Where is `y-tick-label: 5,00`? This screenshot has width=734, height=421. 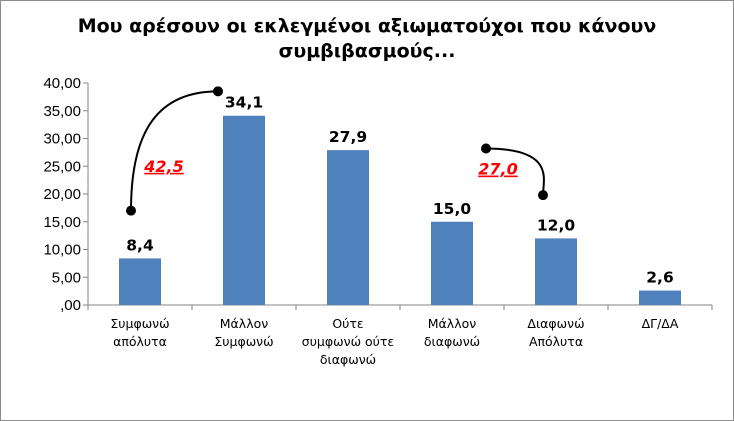 y-tick-label: 5,00 is located at coordinates (66, 277).